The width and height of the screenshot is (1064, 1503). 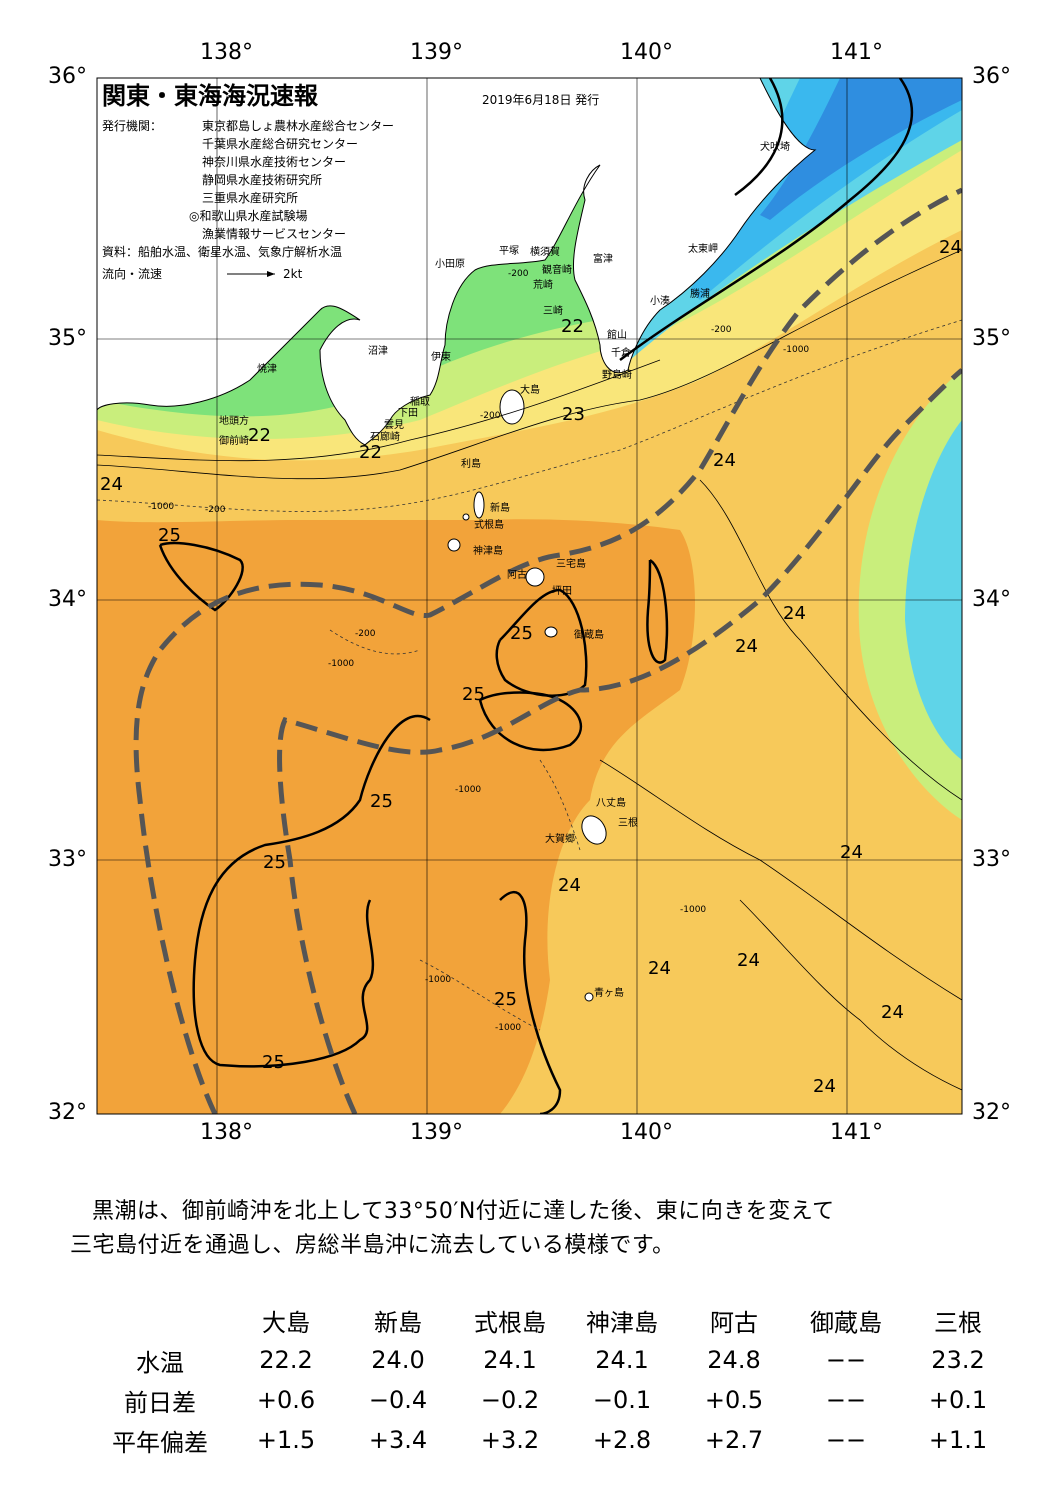 I want to click on lat-label-32-right: 32°, so click(x=991, y=1112).